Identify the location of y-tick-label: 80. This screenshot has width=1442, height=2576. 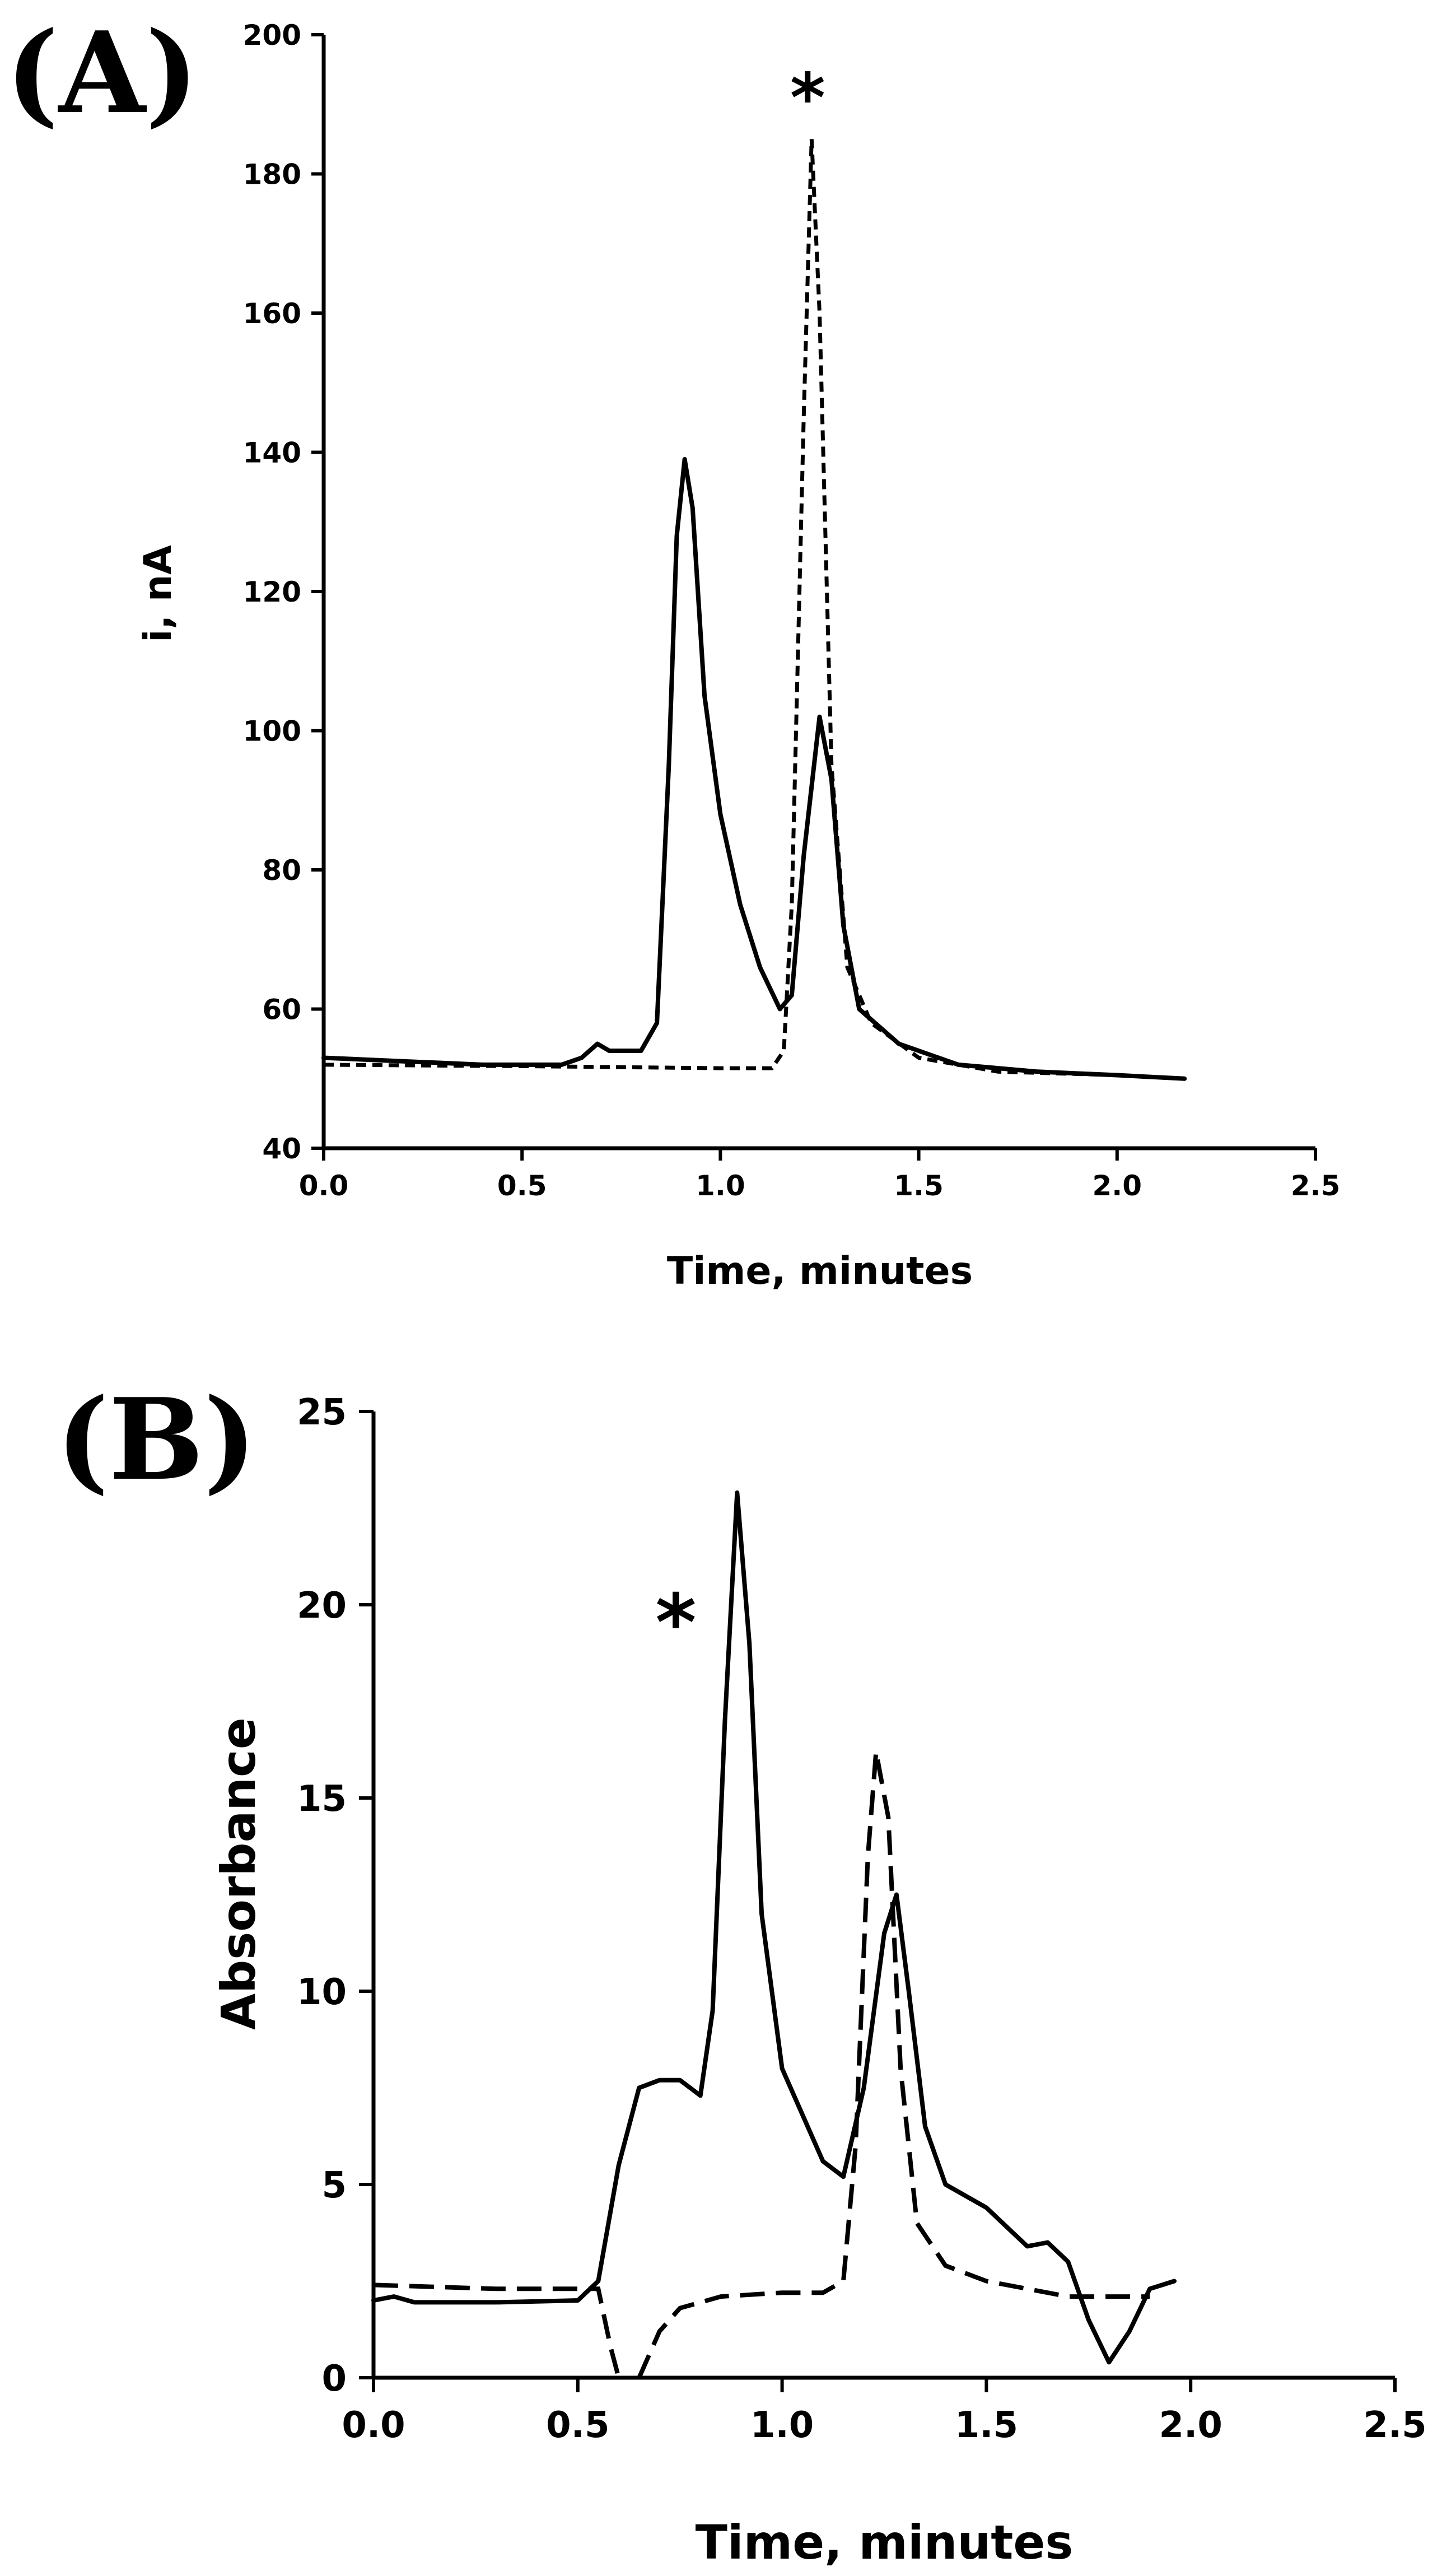
(282, 870).